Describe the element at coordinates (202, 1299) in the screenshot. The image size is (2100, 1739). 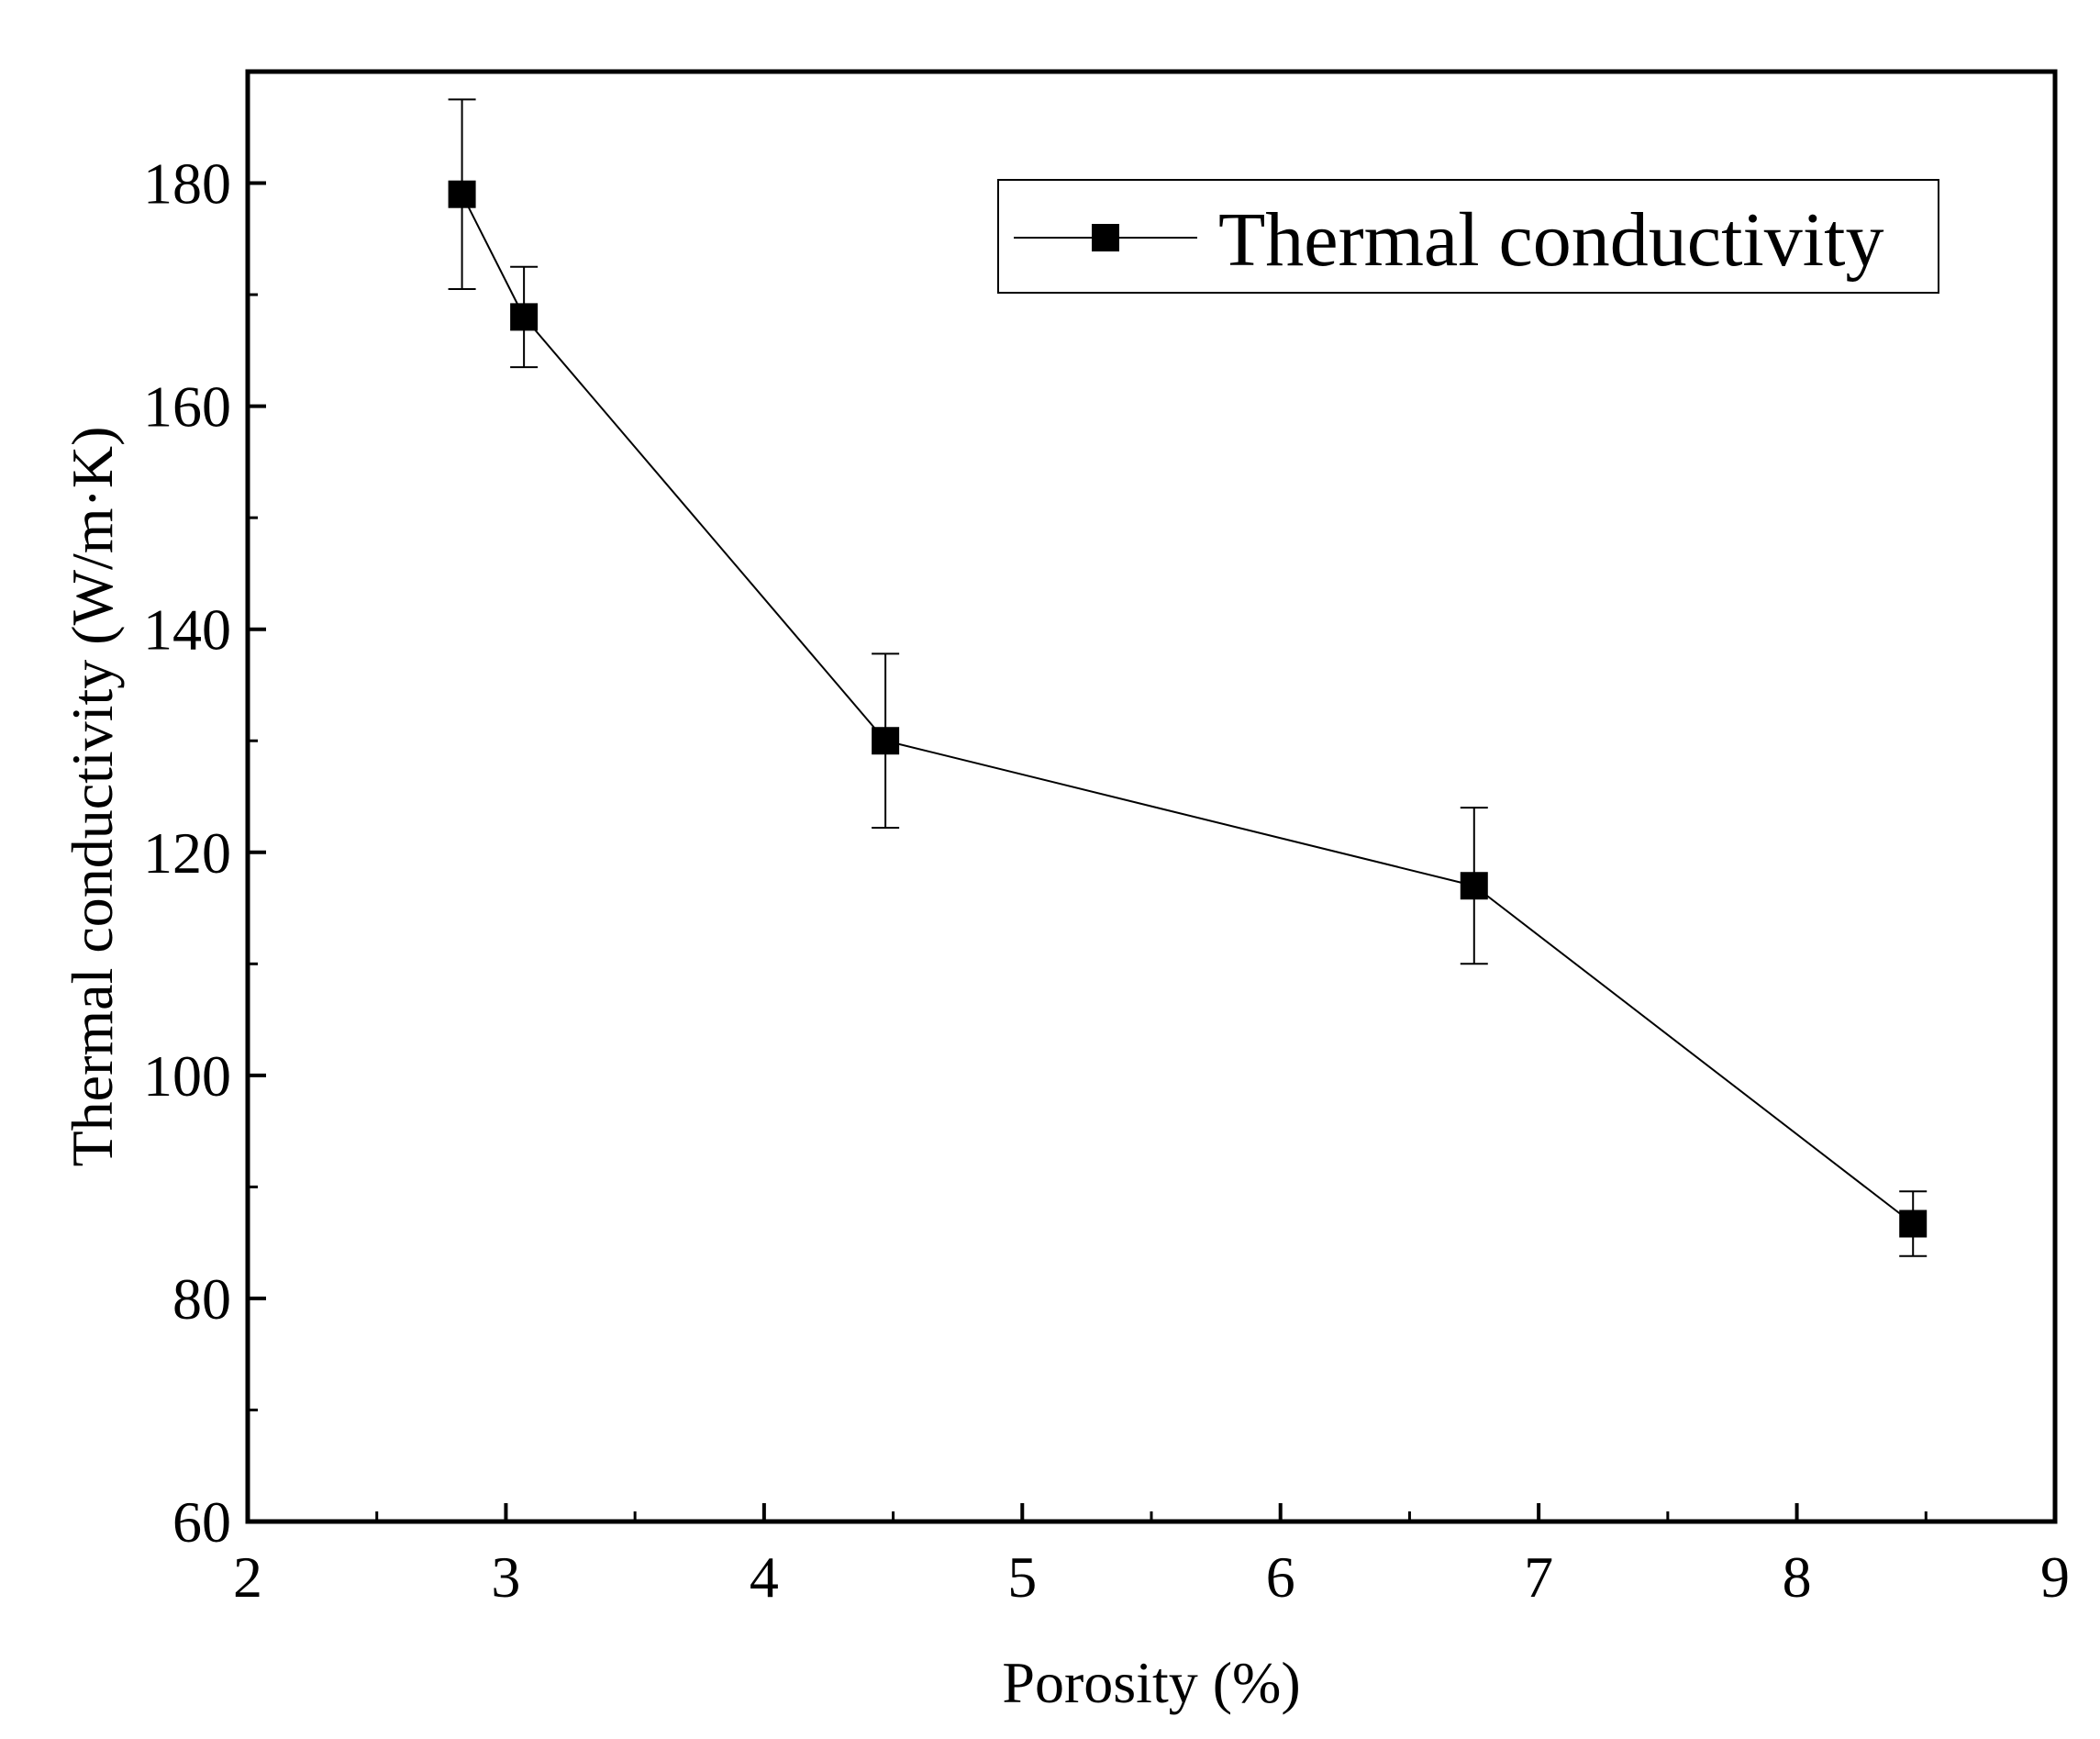
I see `y-tick-label: 80` at that location.